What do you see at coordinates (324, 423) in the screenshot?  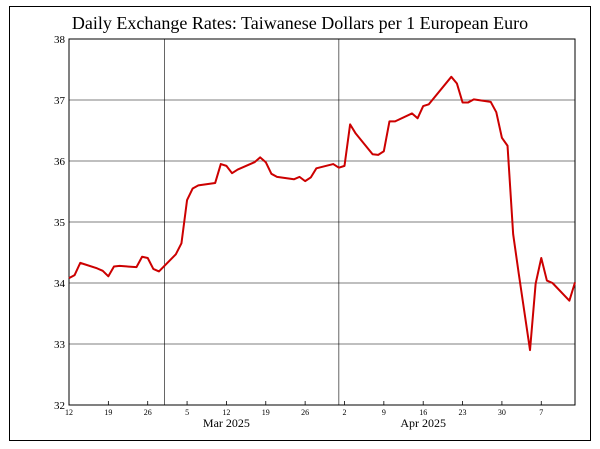 I see `month-labels: Mar 2025 Apr 2025` at bounding box center [324, 423].